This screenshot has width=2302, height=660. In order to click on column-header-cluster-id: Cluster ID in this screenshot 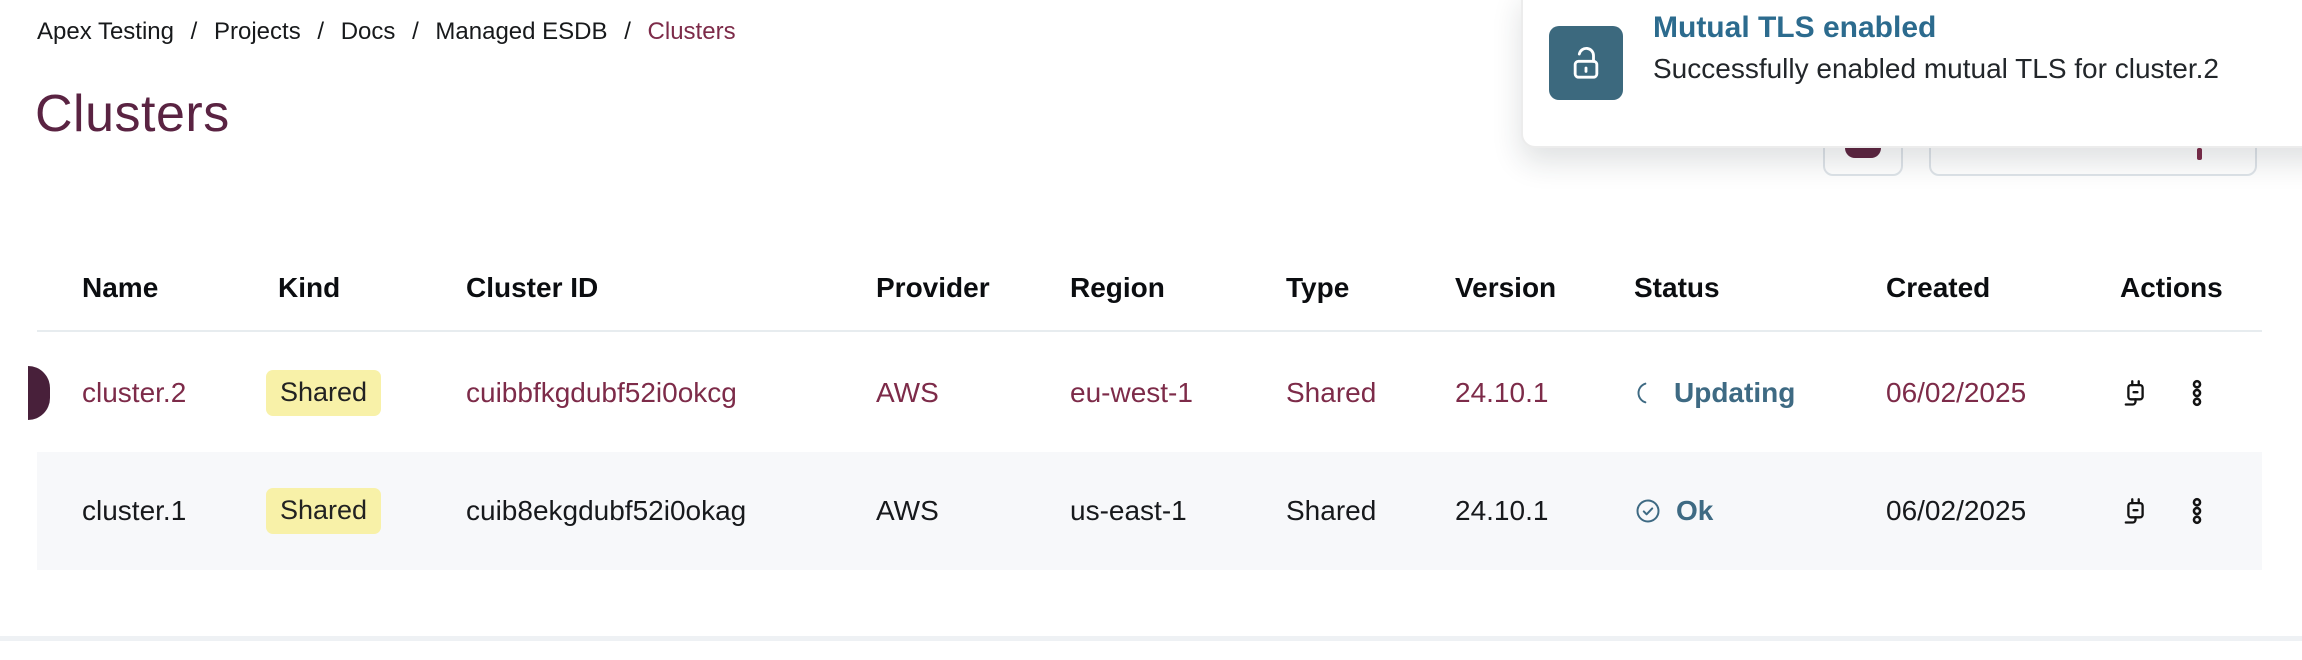, I will do `click(532, 287)`.